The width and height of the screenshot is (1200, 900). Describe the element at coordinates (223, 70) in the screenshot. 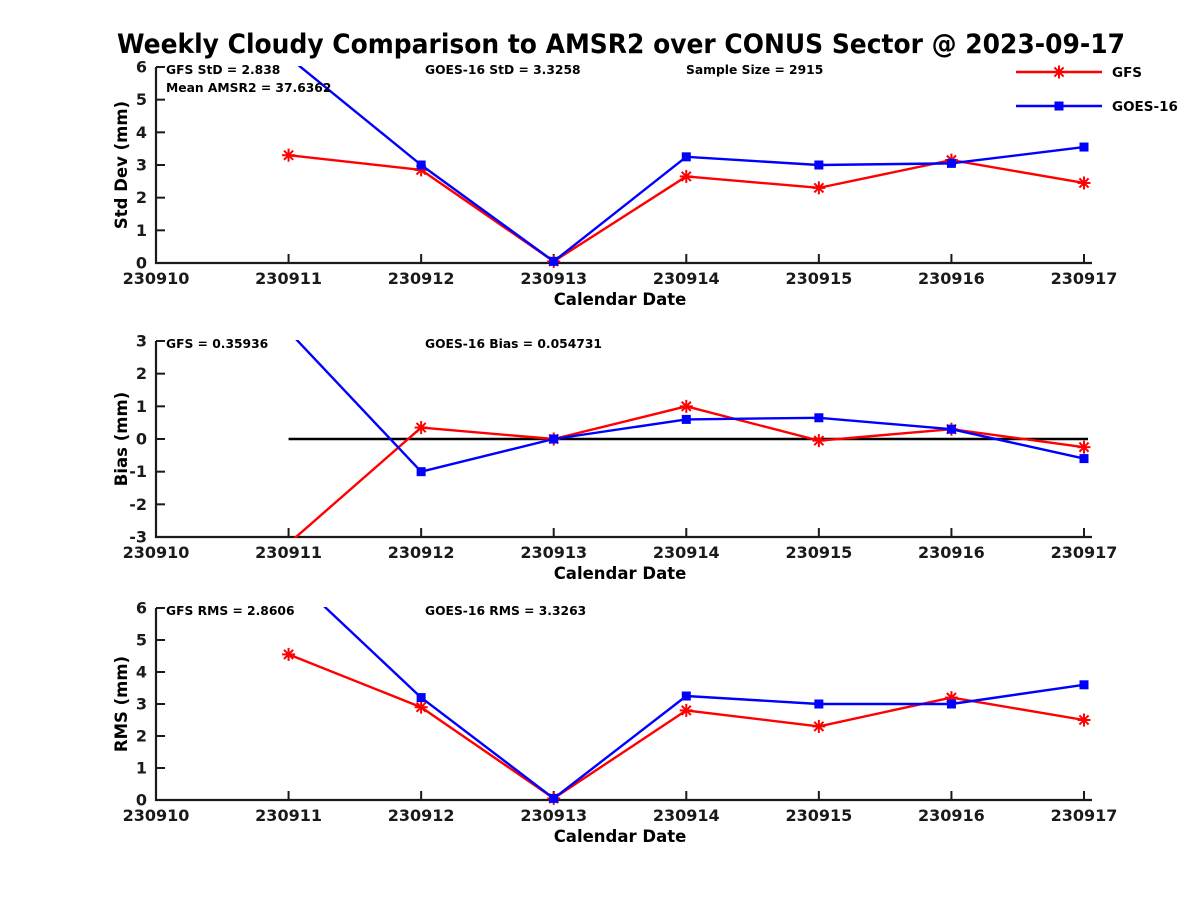

I see `annotation: GFS StD = 2.838` at that location.